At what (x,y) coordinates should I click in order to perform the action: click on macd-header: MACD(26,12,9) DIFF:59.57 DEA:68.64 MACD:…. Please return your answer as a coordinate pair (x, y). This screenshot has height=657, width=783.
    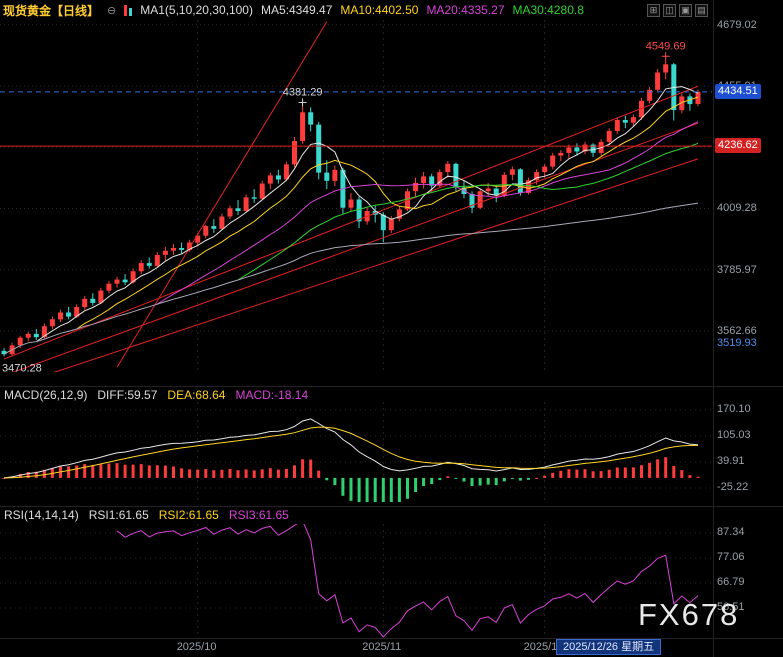
    Looking at the image, I should click on (156, 395).